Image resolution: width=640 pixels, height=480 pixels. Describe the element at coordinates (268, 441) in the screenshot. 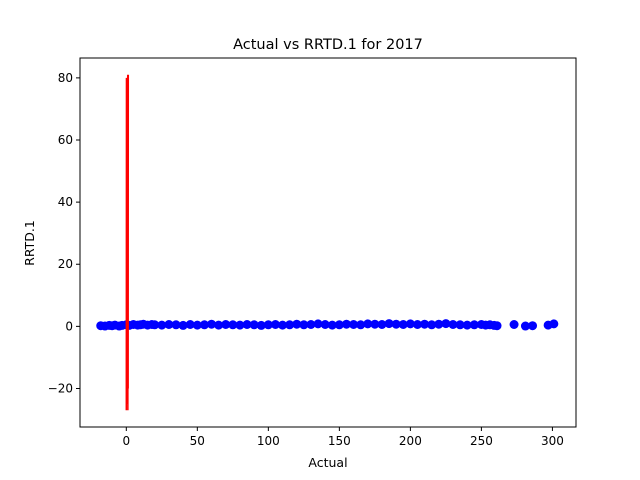

I see `x-tick-label: 100` at that location.